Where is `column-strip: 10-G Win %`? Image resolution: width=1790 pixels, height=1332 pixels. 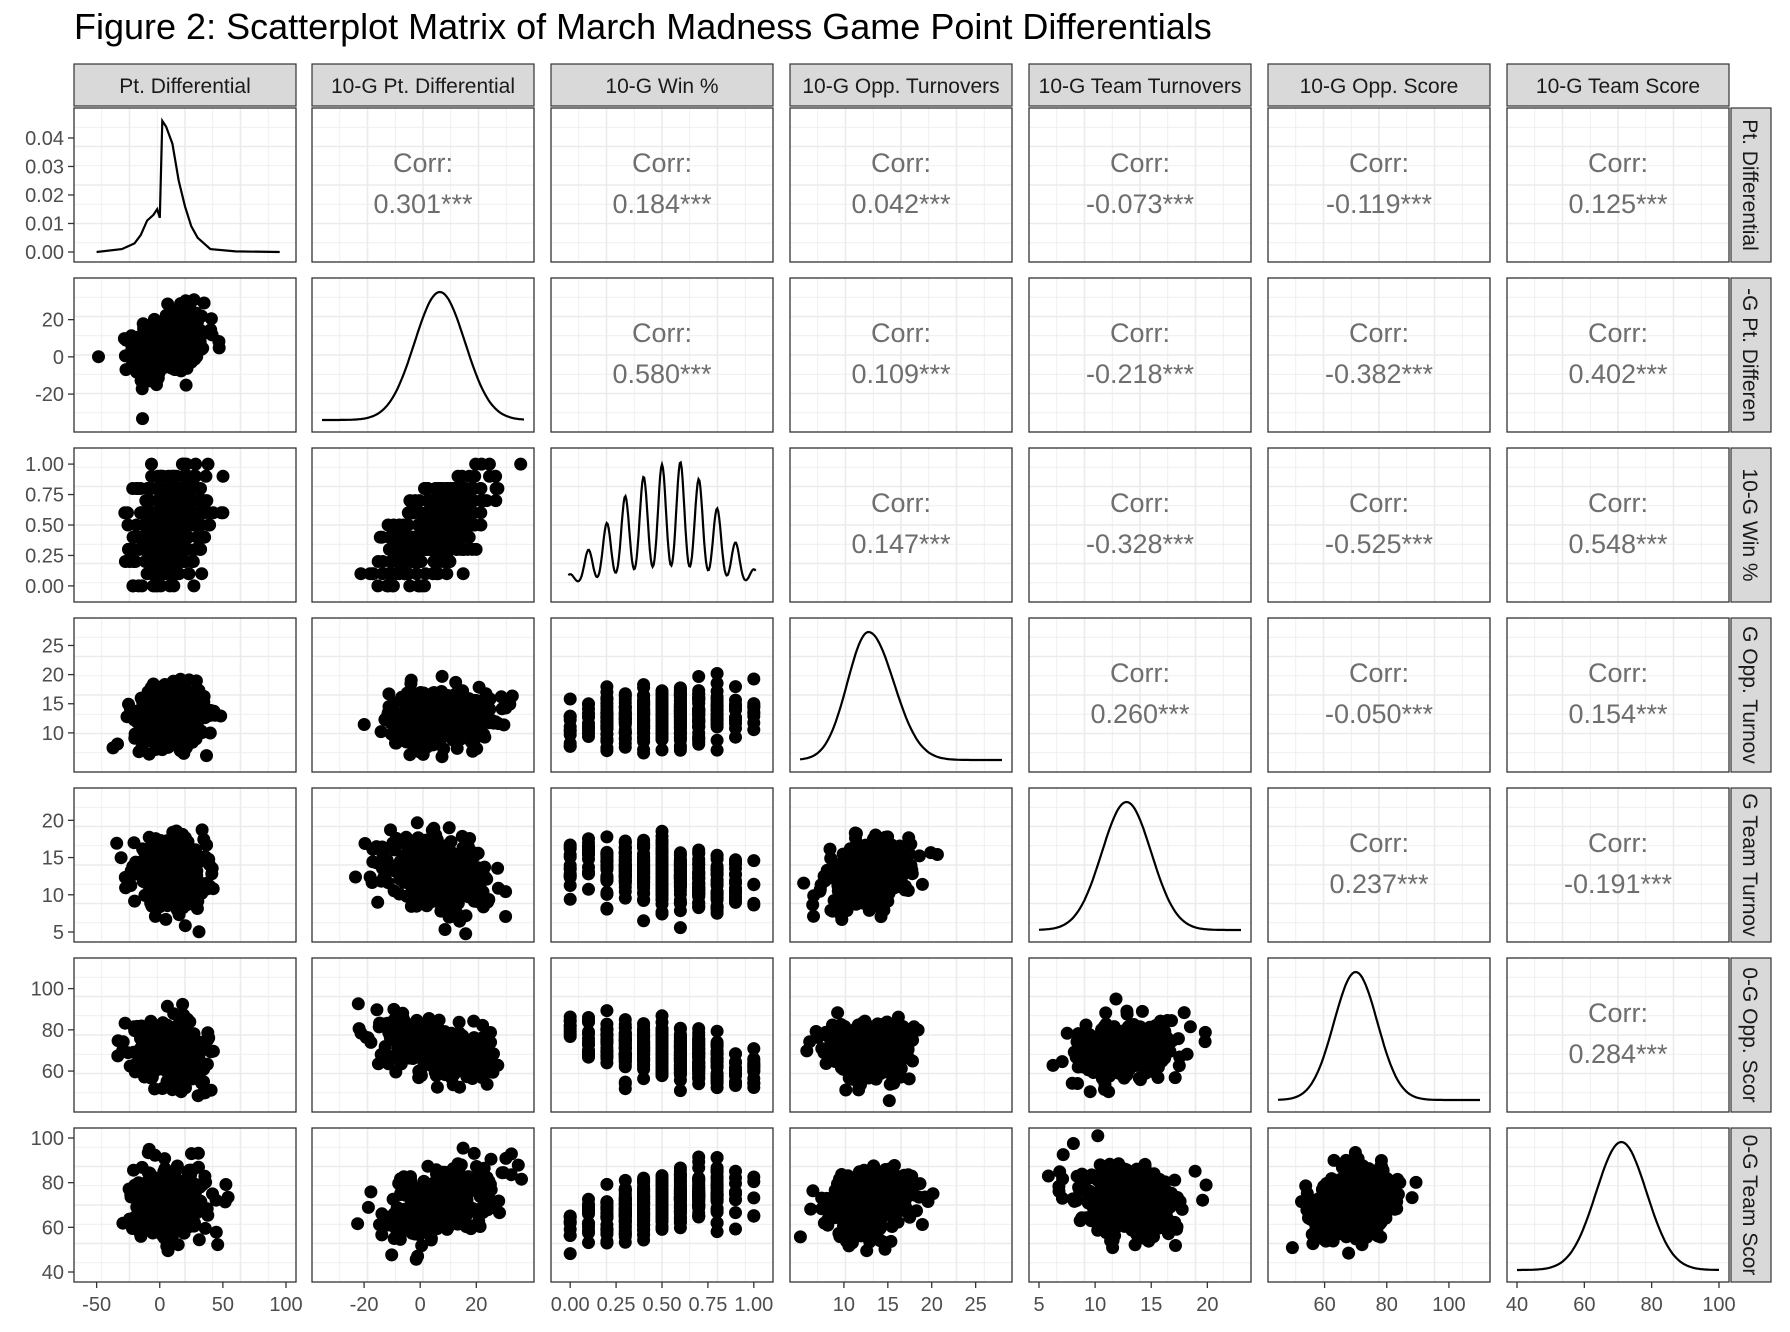 column-strip: 10-G Win % is located at coordinates (662, 85).